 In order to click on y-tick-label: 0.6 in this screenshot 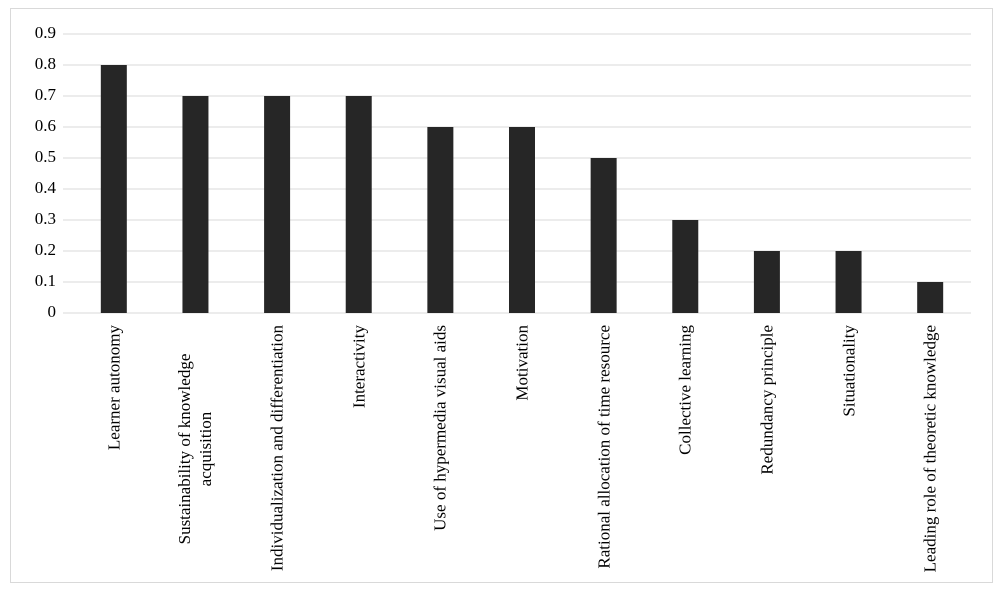, I will do `click(45, 125)`.